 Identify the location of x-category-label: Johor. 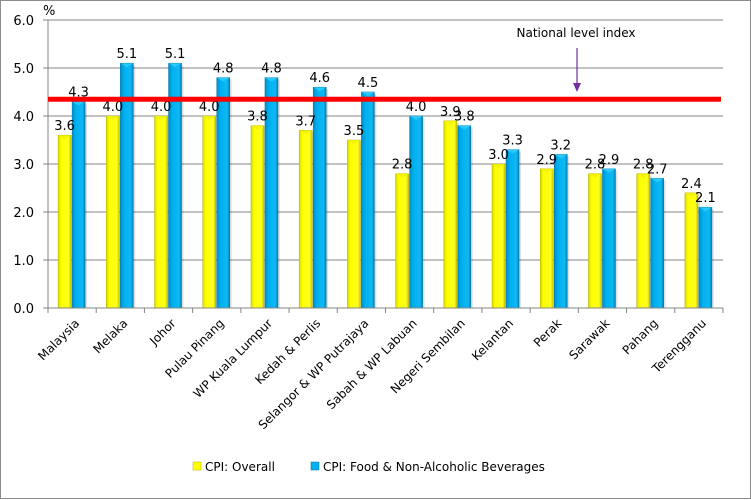
(162, 332).